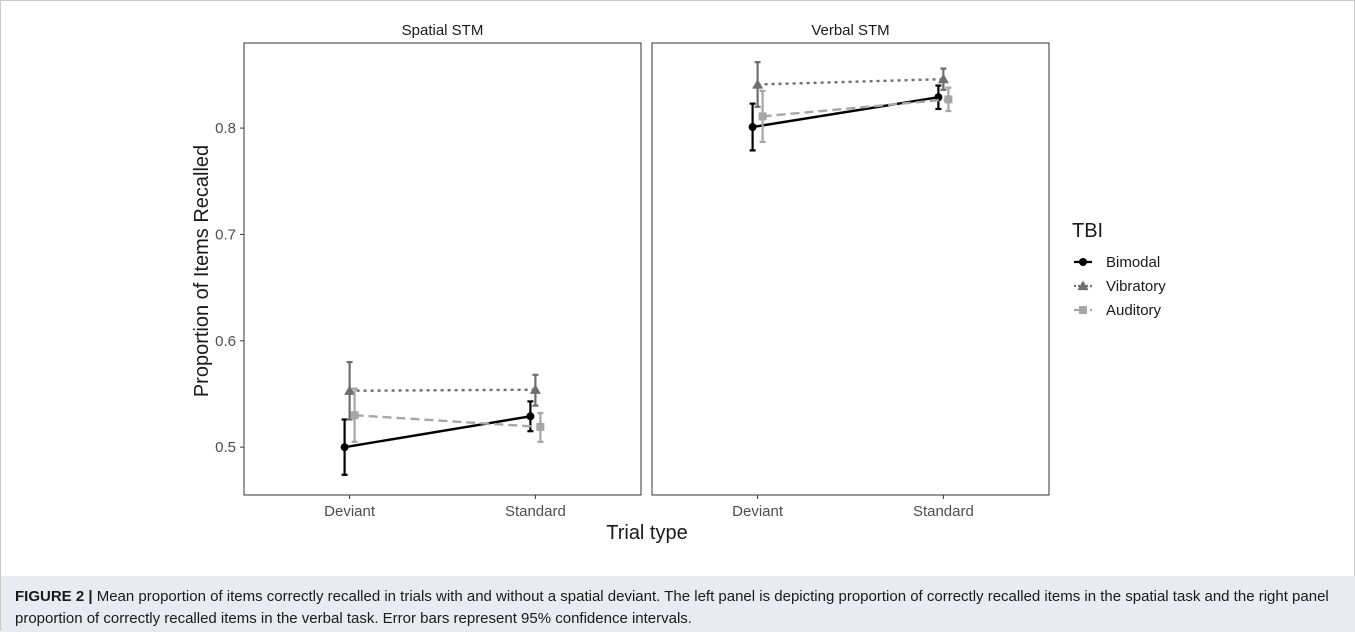 The width and height of the screenshot is (1355, 632). What do you see at coordinates (1136, 286) in the screenshot?
I see `legend-label: Vibratory` at bounding box center [1136, 286].